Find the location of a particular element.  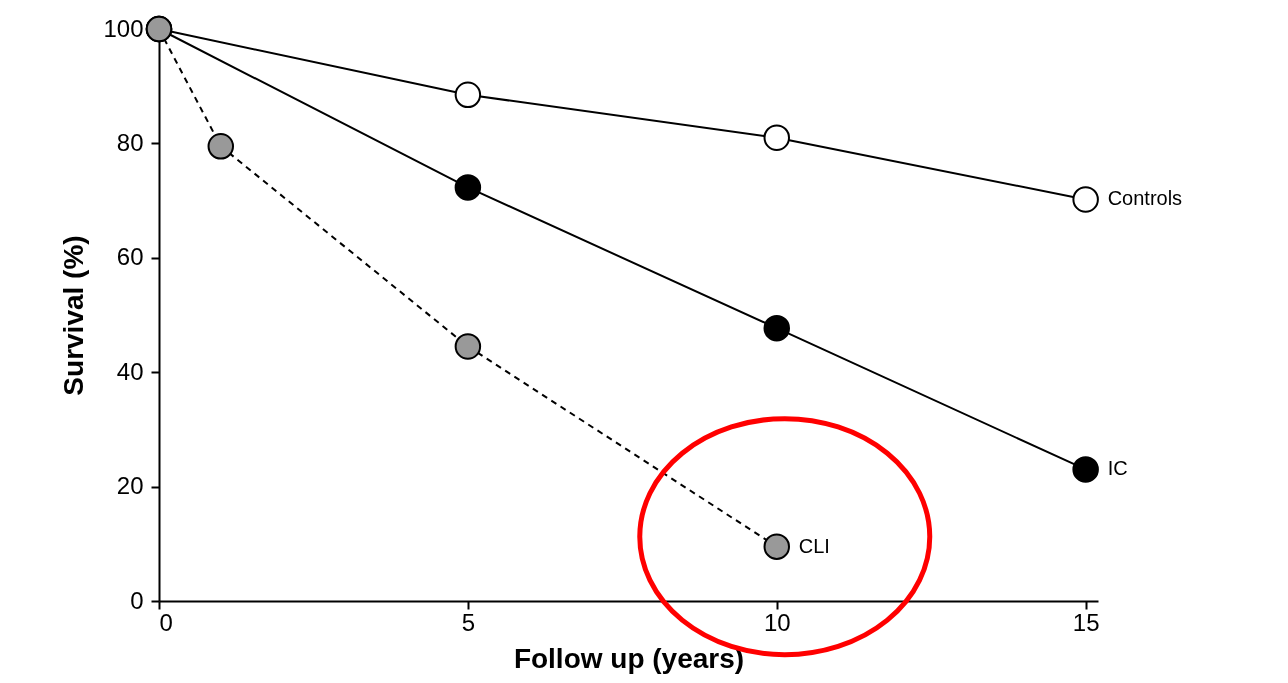

y-tick-label: 100 is located at coordinates (123, 28).